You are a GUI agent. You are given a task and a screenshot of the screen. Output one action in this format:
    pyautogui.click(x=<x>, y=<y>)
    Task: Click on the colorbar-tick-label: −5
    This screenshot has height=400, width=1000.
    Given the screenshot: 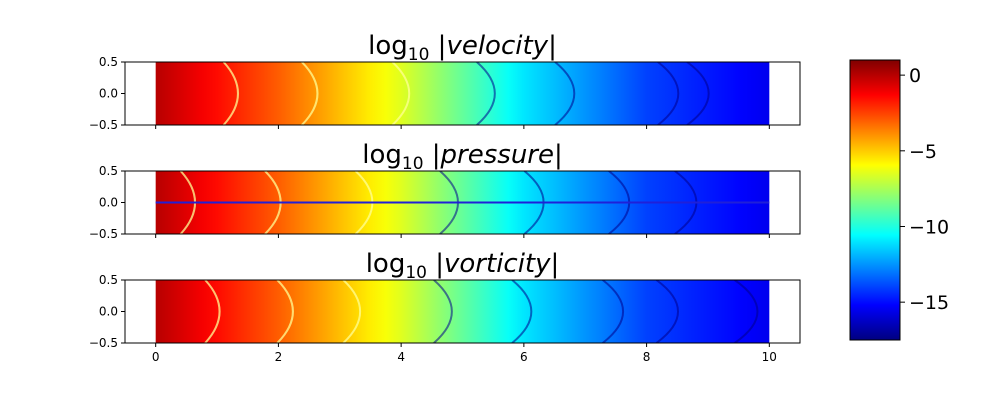 What is the action you would take?
    pyautogui.click(x=923, y=152)
    